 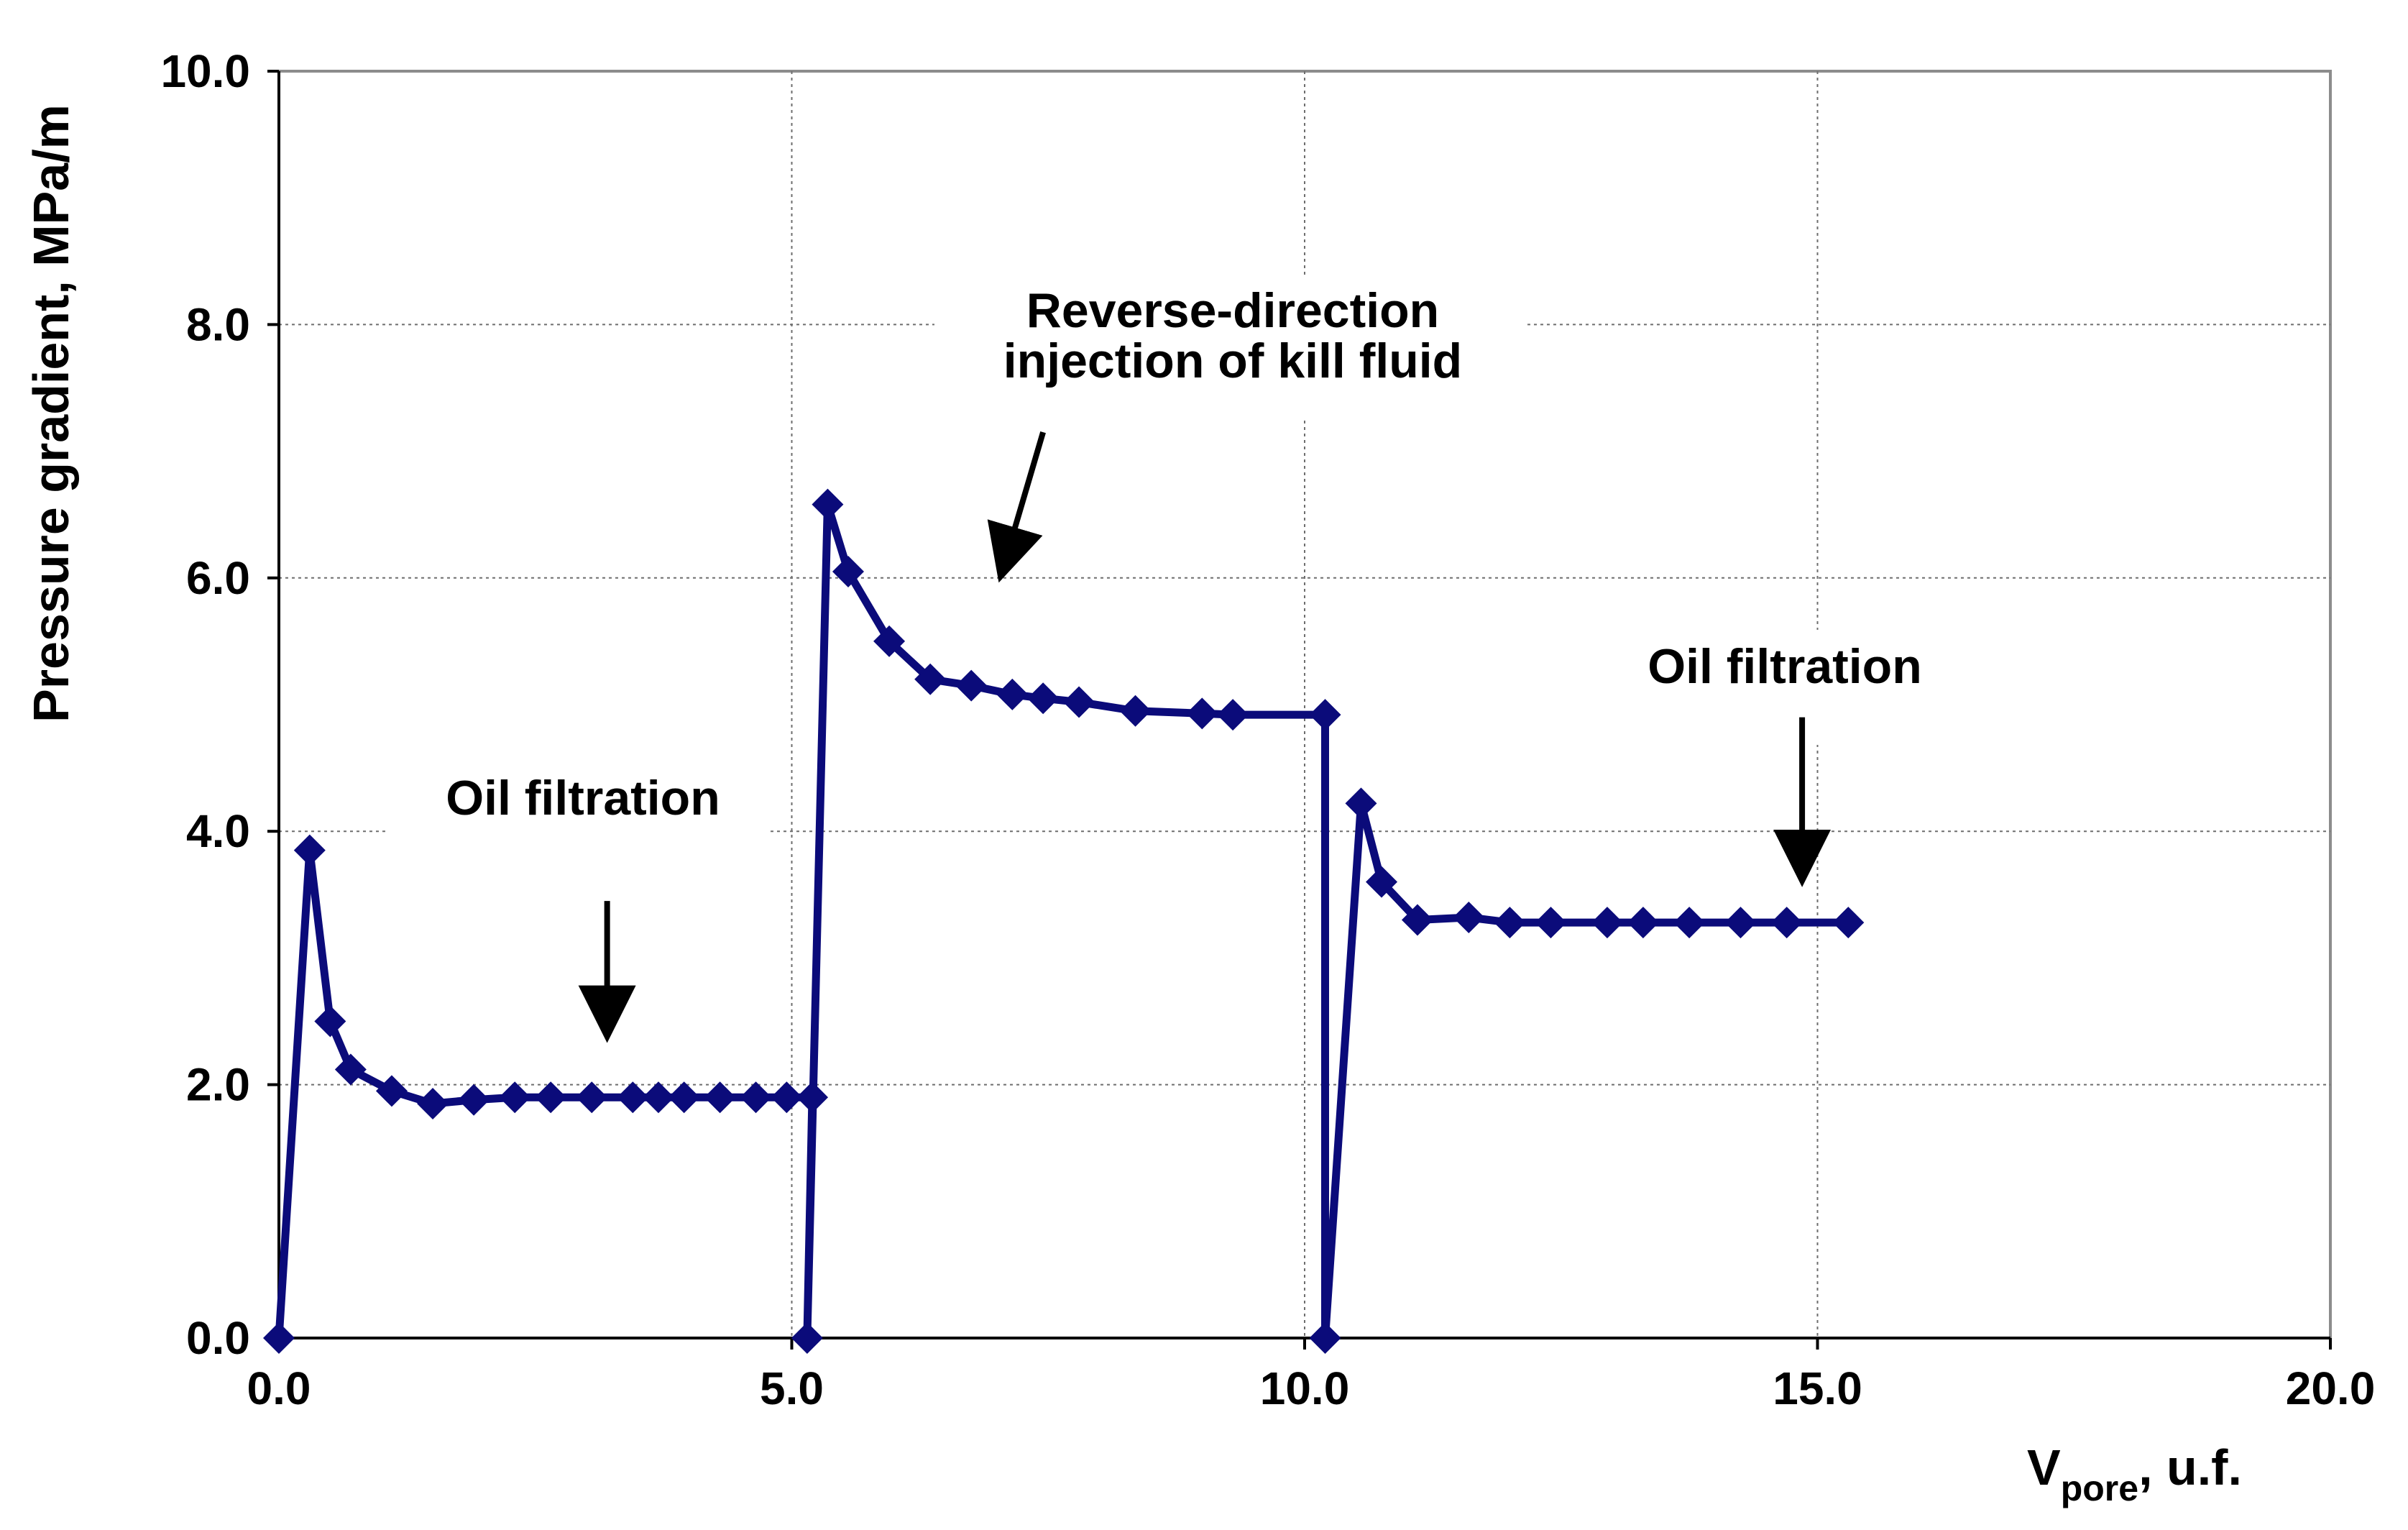 What do you see at coordinates (218, 1085) in the screenshot?
I see `y-tick-label: 2.0` at bounding box center [218, 1085].